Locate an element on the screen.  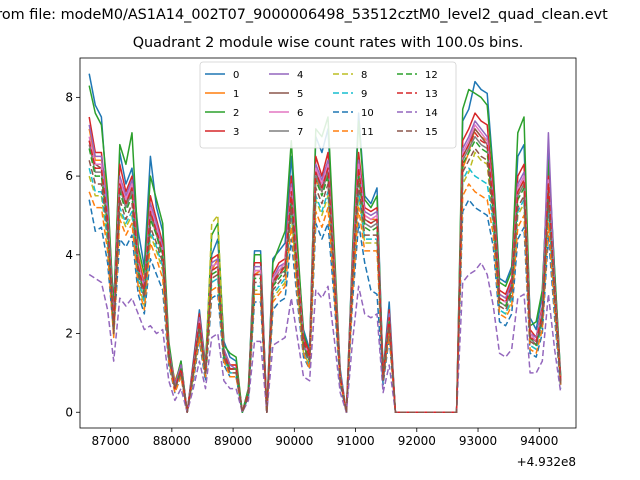
legend-entry-7: 7 is located at coordinates (286, 132).